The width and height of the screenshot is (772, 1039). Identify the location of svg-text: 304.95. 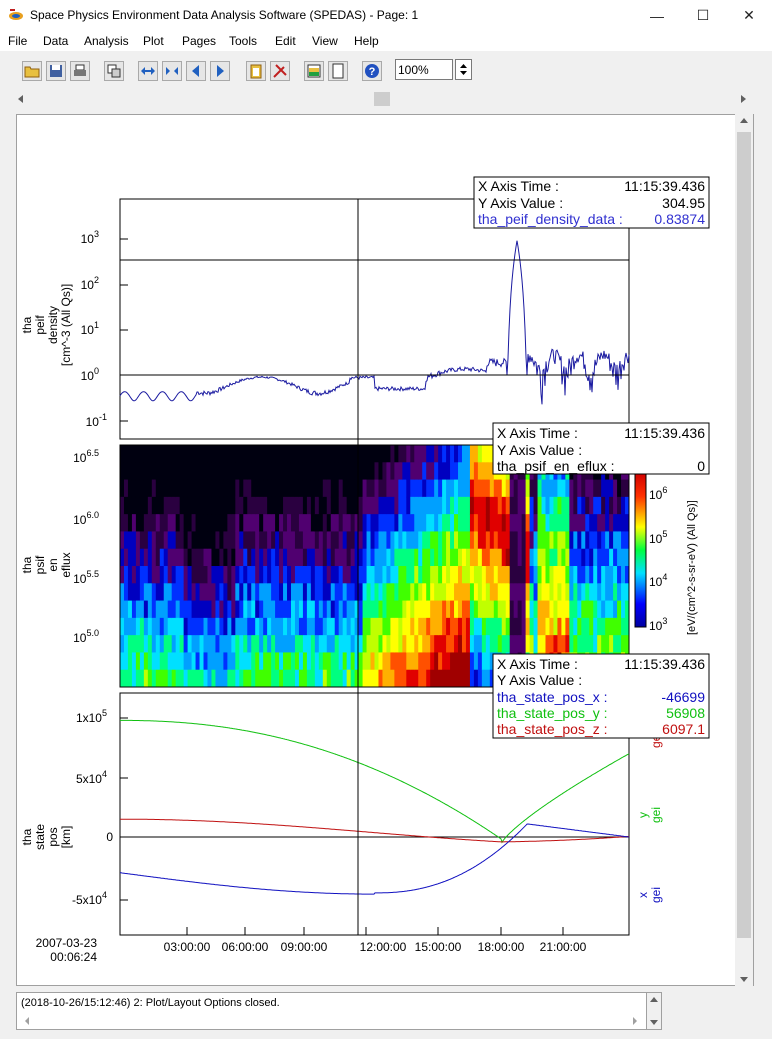
(683, 203).